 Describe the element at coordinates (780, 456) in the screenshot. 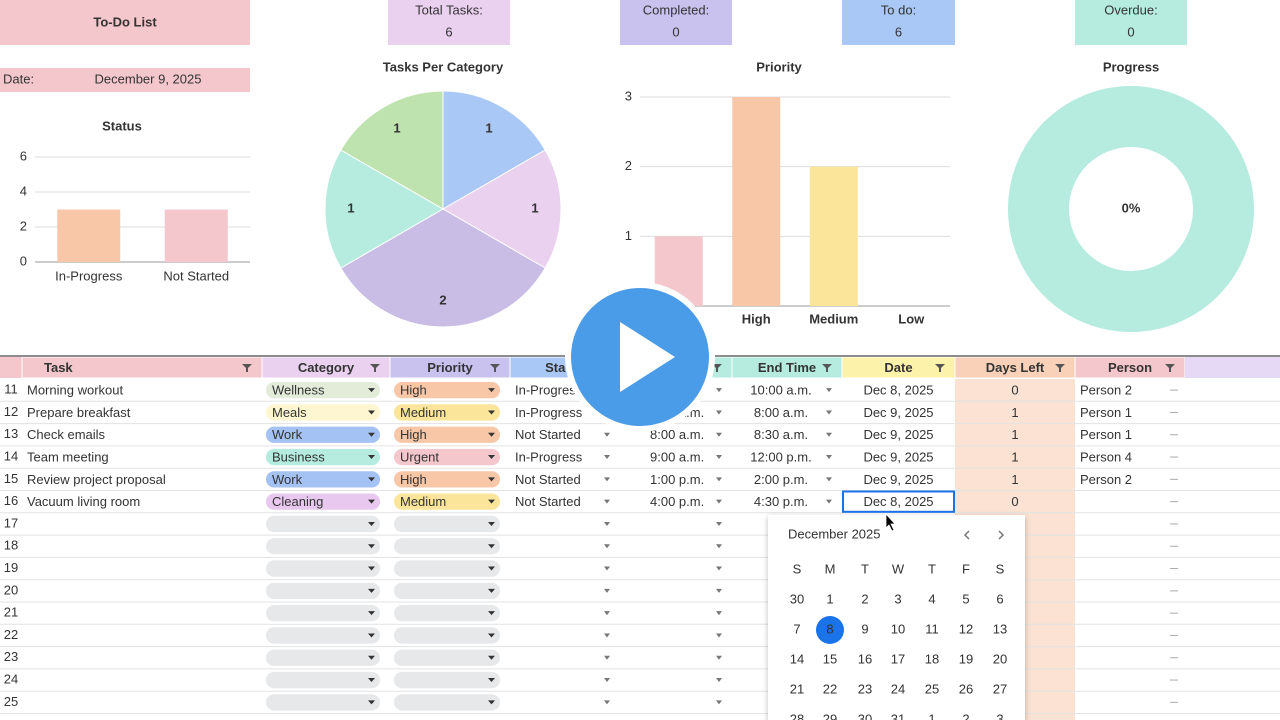

I see `cell-text: 12:00 p.m.` at that location.